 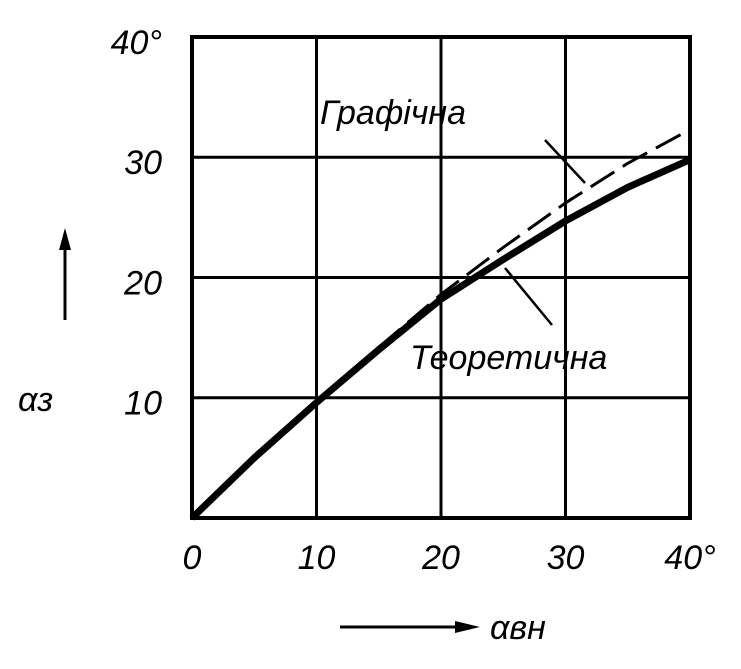 I want to click on series-line, so click(x=534, y=238).